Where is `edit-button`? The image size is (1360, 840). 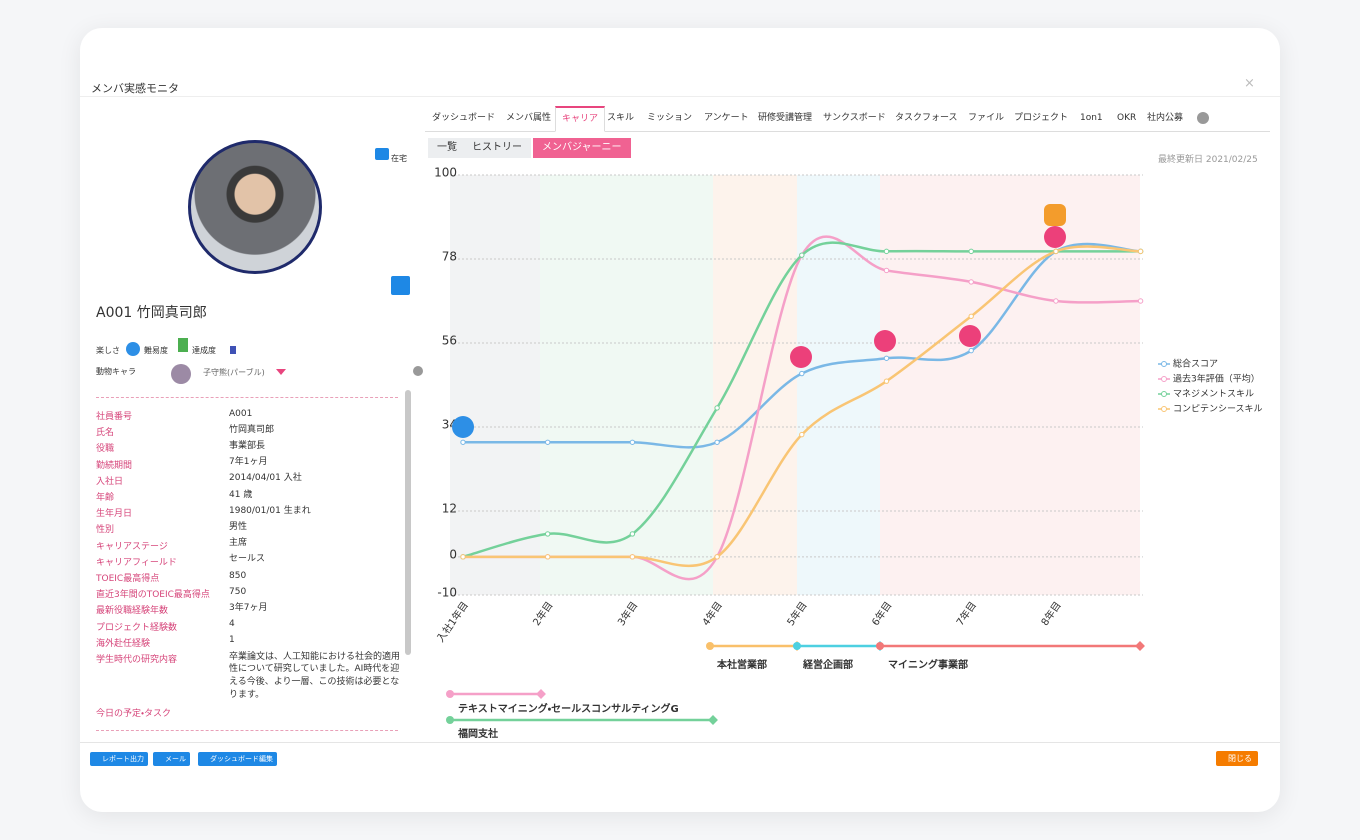 edit-button is located at coordinates (400, 285).